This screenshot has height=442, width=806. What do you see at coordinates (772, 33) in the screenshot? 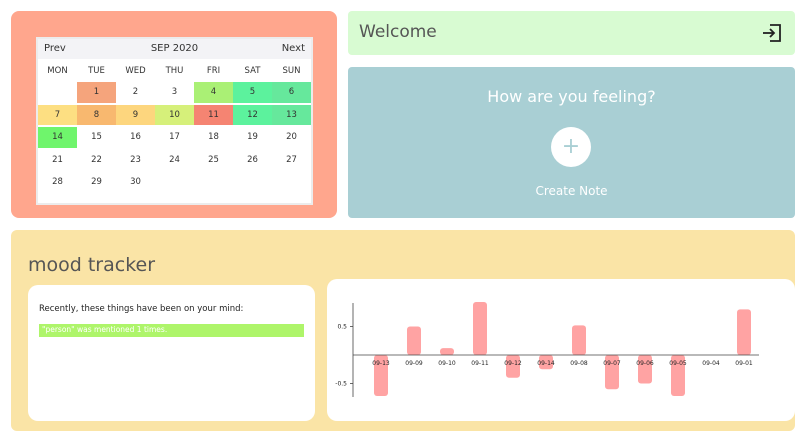
I see `logout-icon` at bounding box center [772, 33].